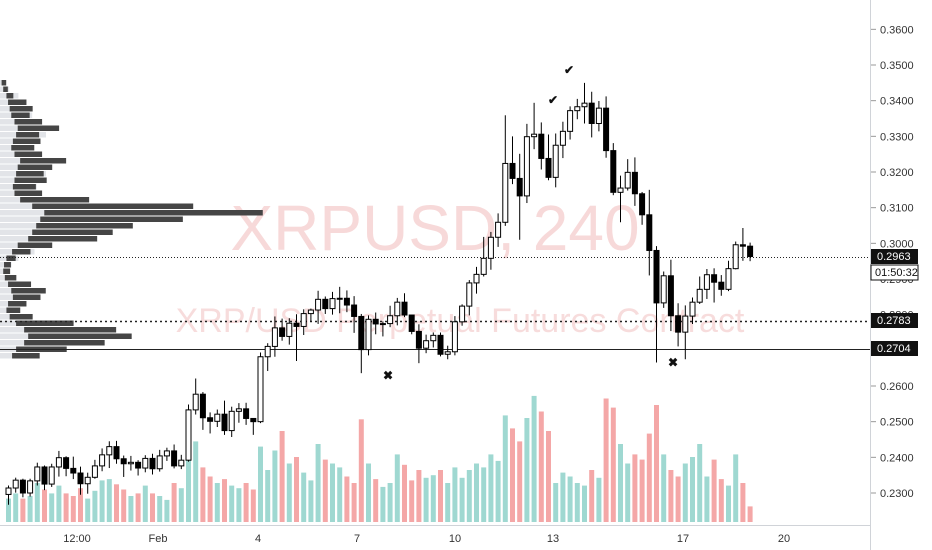  Describe the element at coordinates (894, 320) in the screenshot. I see `level-label-1: 0.2783` at that location.